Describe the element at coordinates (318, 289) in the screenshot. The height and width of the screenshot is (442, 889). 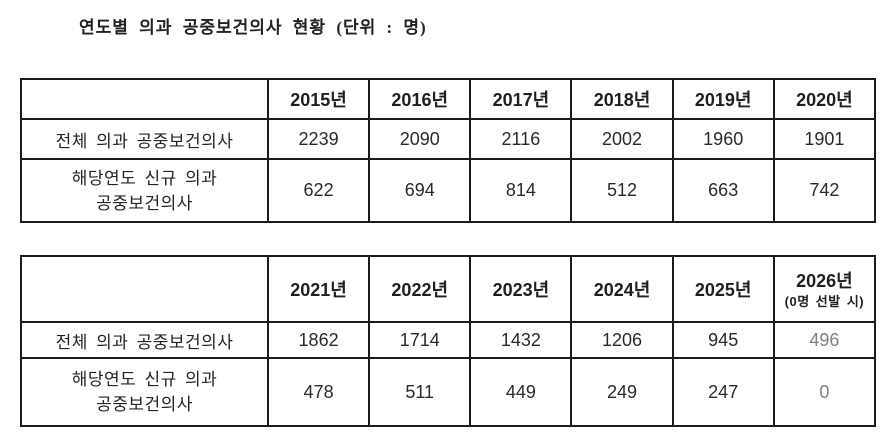
I see `year-header-2021: 2021년` at that location.